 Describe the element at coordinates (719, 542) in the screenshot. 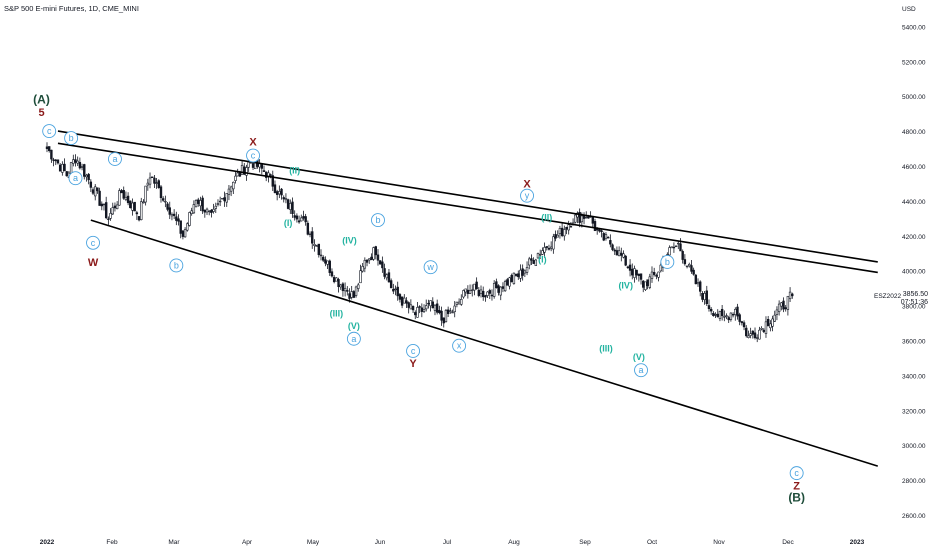

I see `x-tick-label: Nov` at that location.